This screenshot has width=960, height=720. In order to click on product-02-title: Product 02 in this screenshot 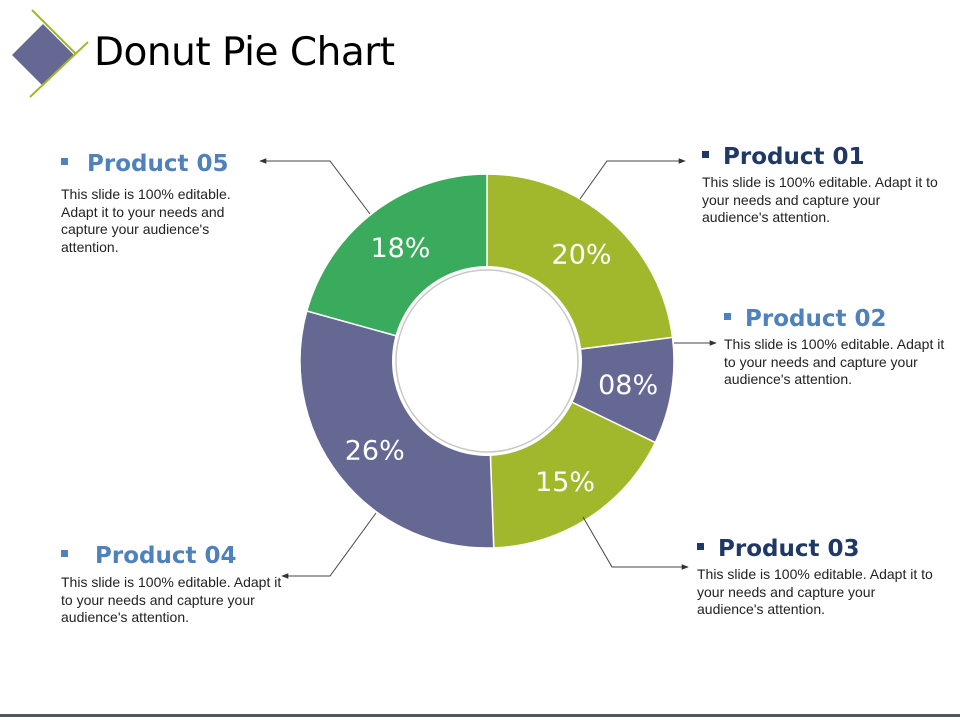, I will do `click(816, 319)`.